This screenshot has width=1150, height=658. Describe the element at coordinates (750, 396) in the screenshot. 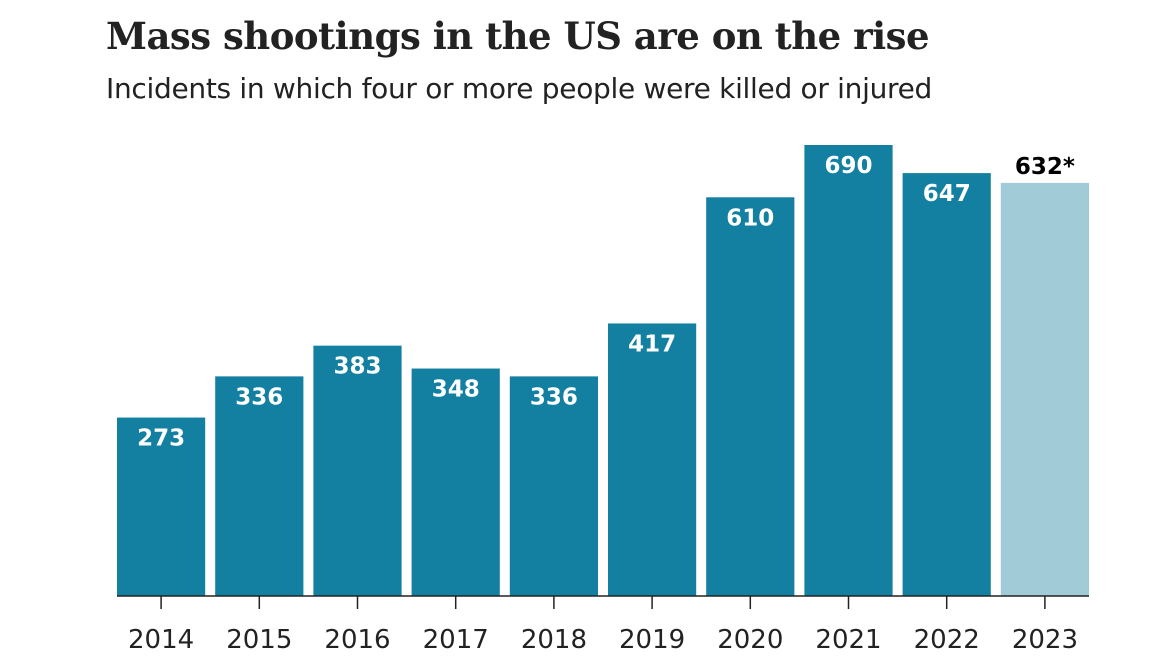

I see `bar-2020` at that location.